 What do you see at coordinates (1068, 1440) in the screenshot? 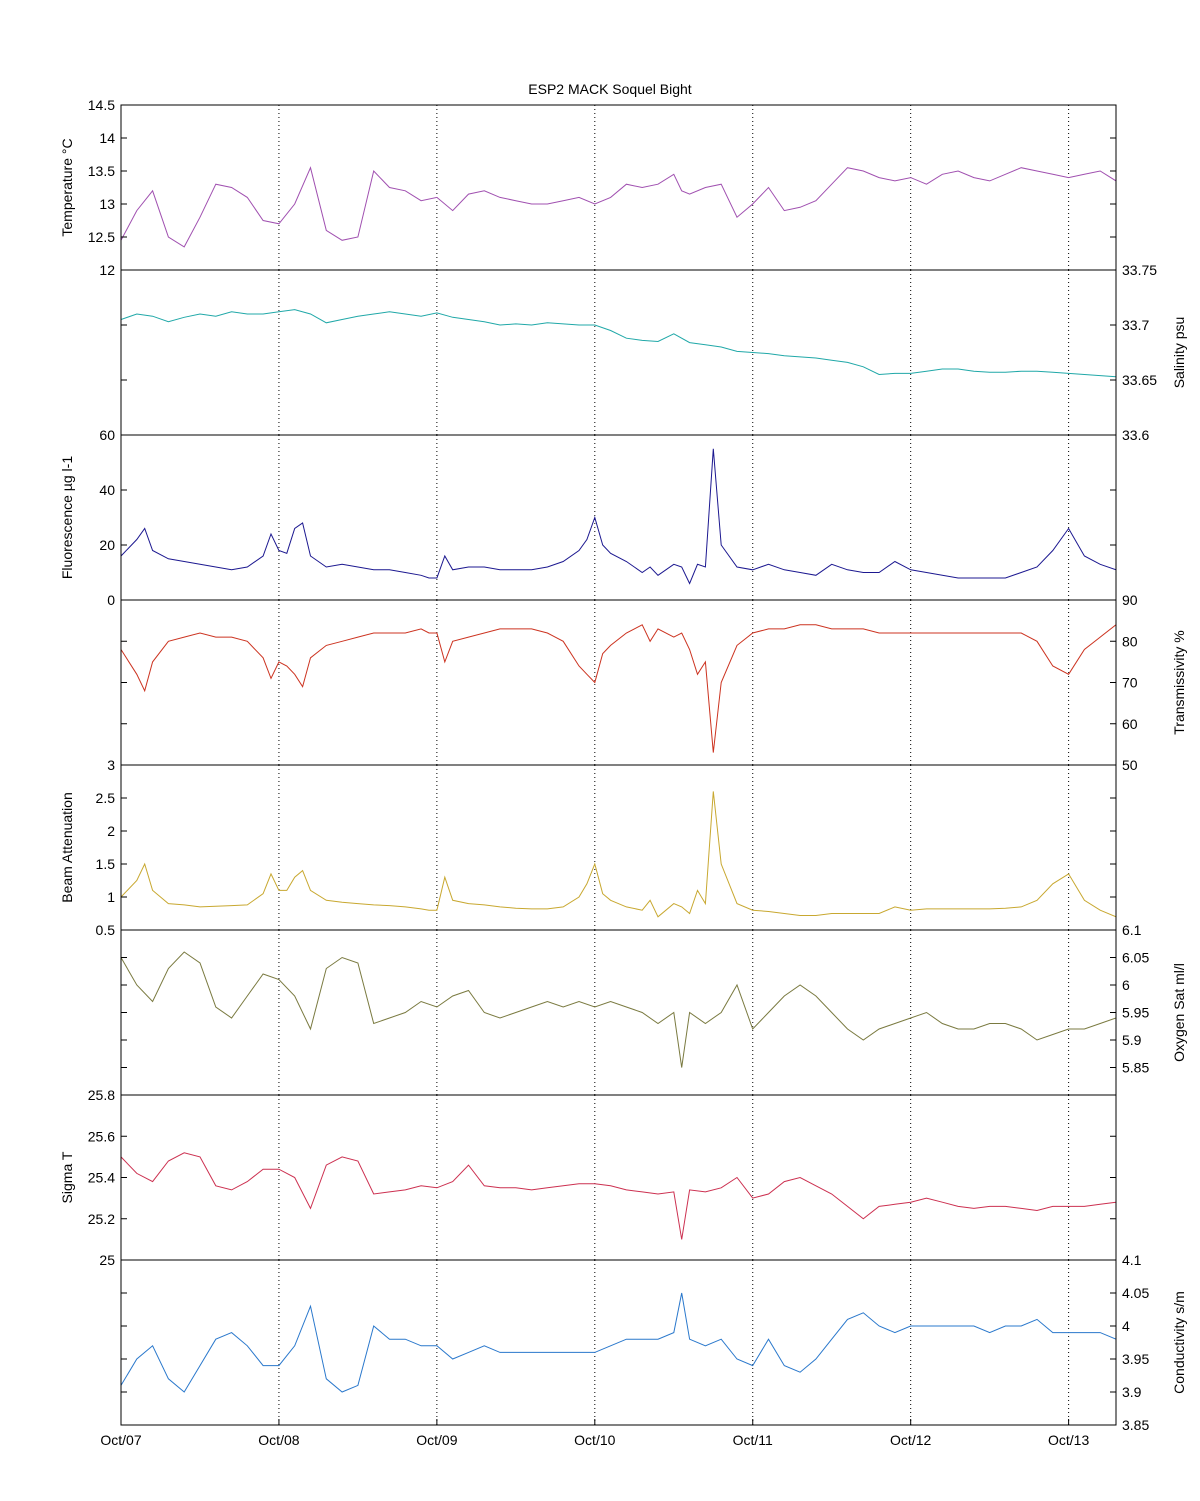
I see `x-tick-label: Oct/13` at bounding box center [1068, 1440].